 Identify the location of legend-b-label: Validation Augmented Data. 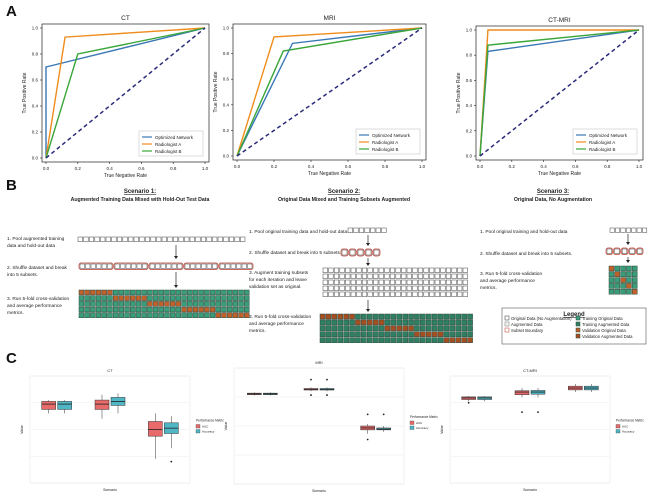
(607, 336).